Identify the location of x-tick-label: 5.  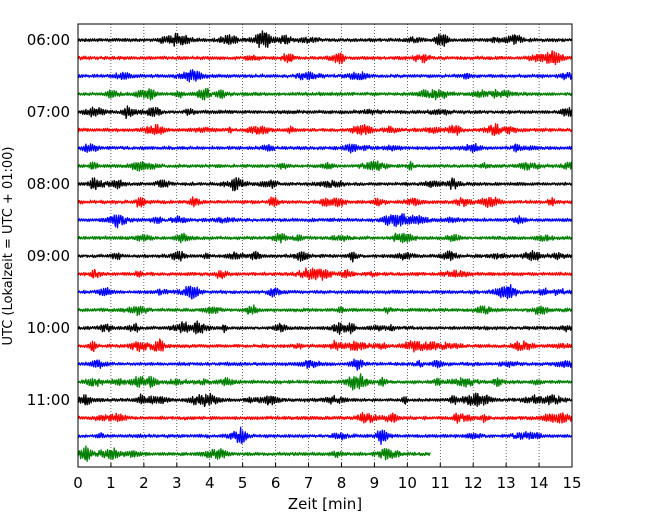
(243, 483).